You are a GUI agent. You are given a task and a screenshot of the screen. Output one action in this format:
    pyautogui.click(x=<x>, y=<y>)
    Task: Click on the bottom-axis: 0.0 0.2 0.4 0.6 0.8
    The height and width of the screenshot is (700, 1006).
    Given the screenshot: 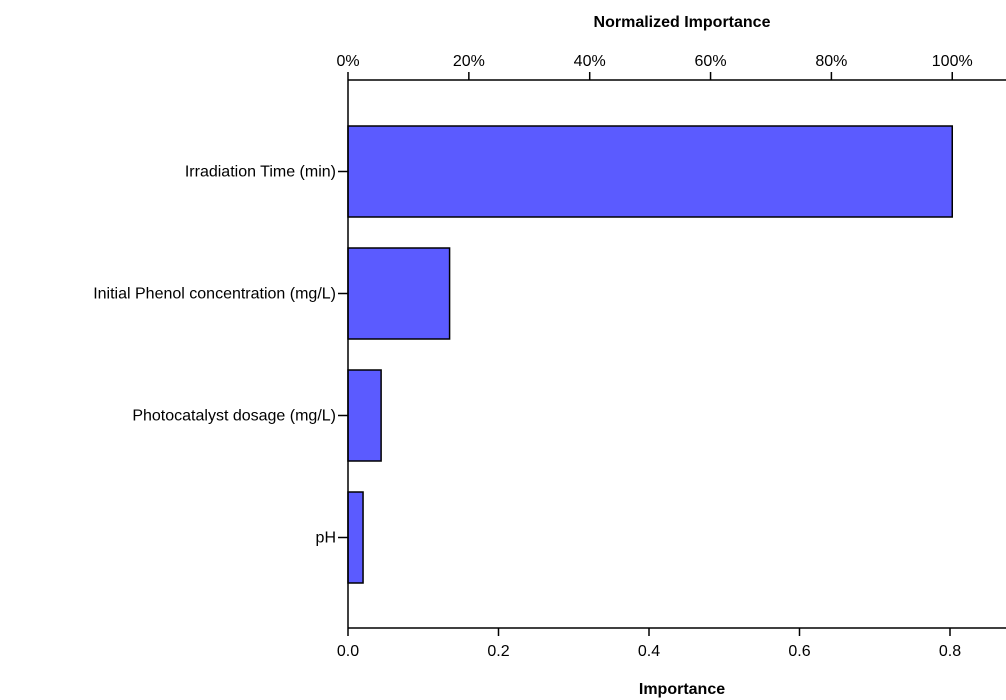 What is the action you would take?
    pyautogui.click(x=649, y=644)
    